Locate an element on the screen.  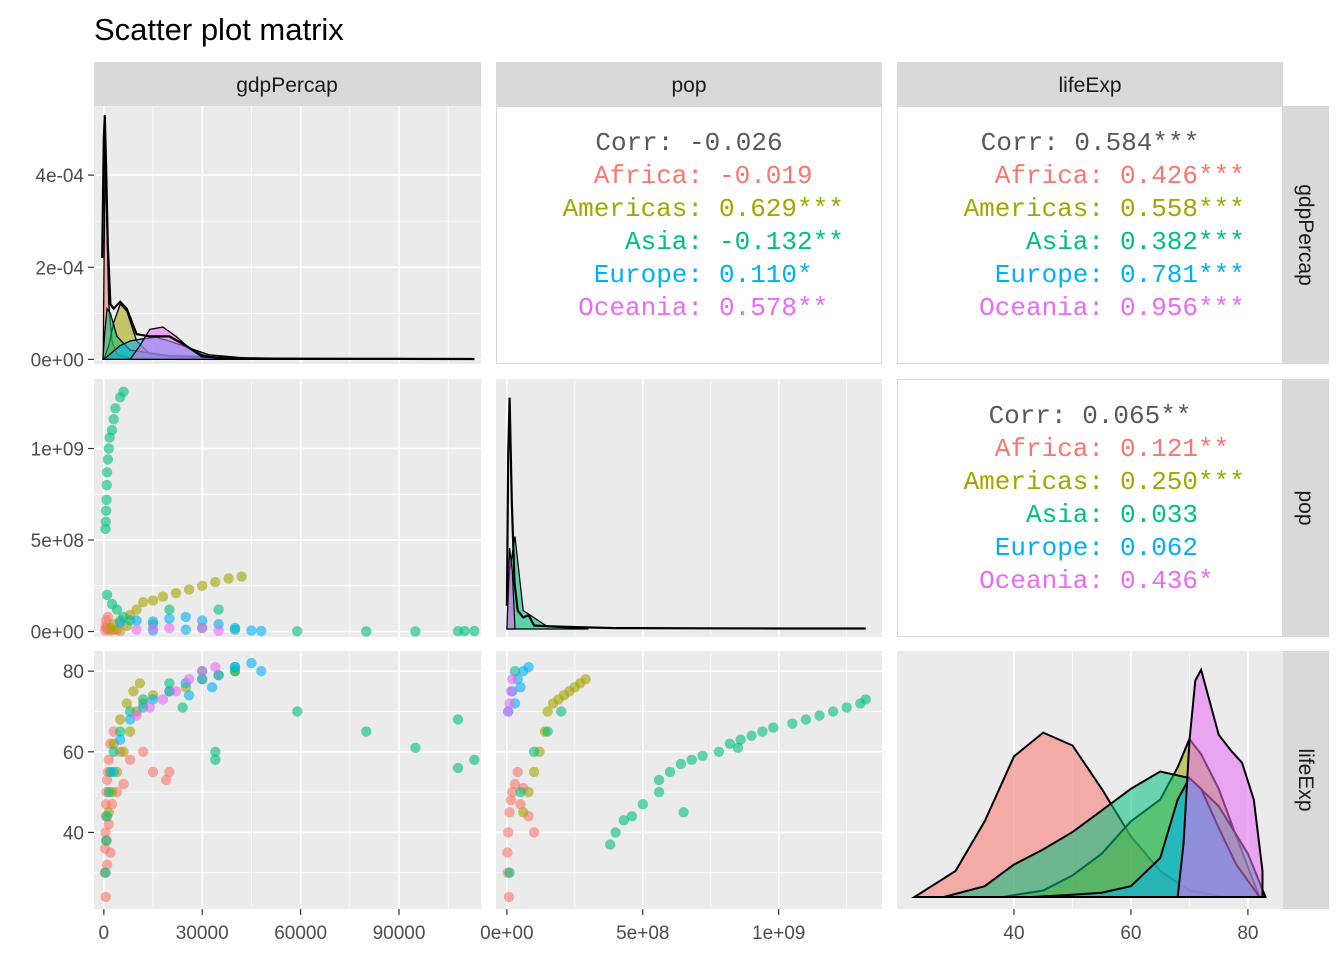
x-axis-lifeExp-tick-label: 80 is located at coordinates (1247, 933).